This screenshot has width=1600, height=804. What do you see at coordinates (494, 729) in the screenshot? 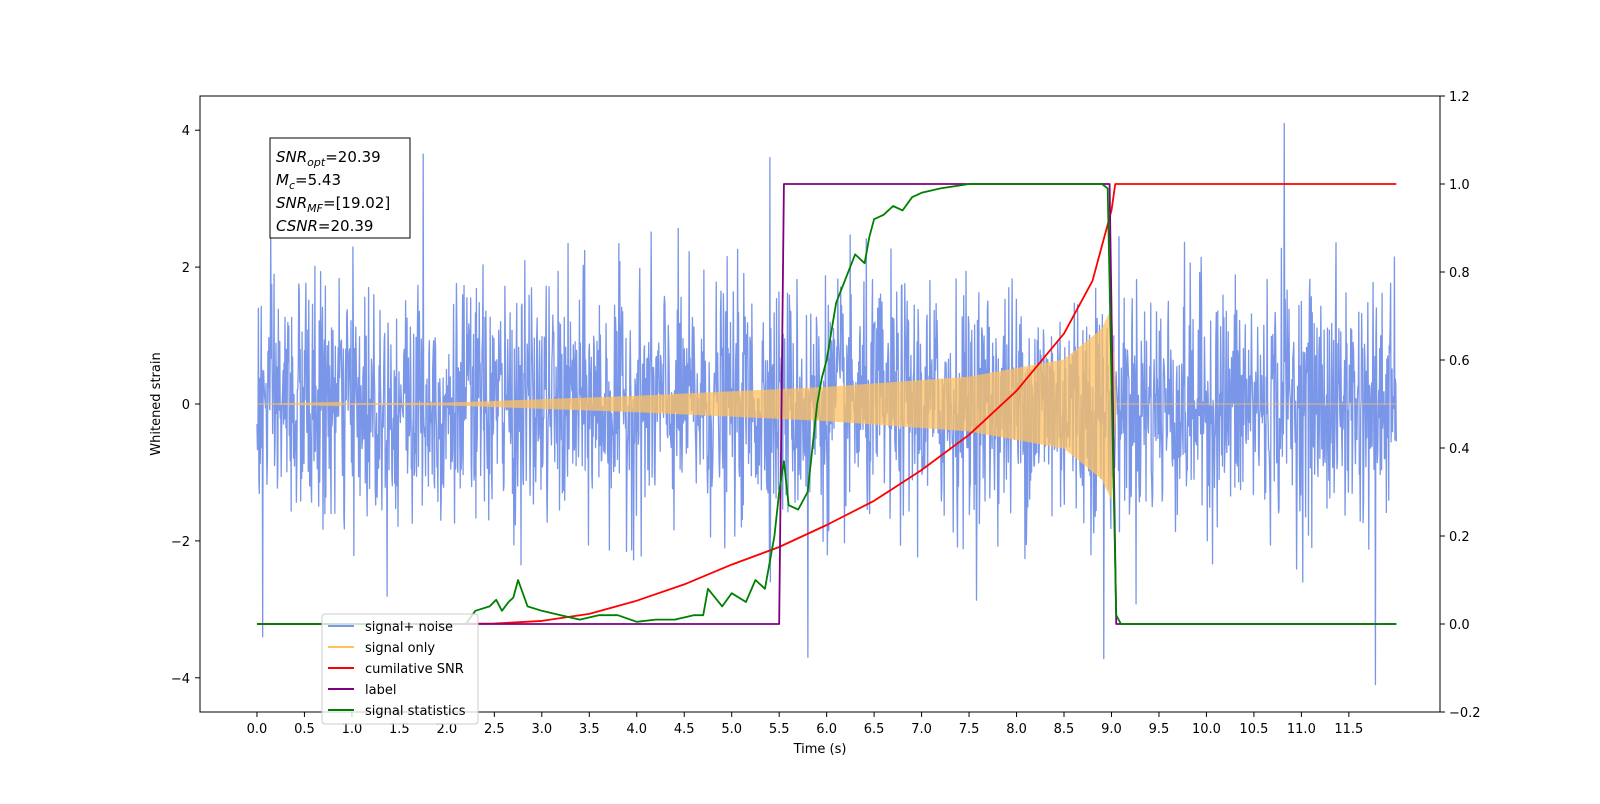
I see `x-tick-label: 2.5` at bounding box center [494, 729].